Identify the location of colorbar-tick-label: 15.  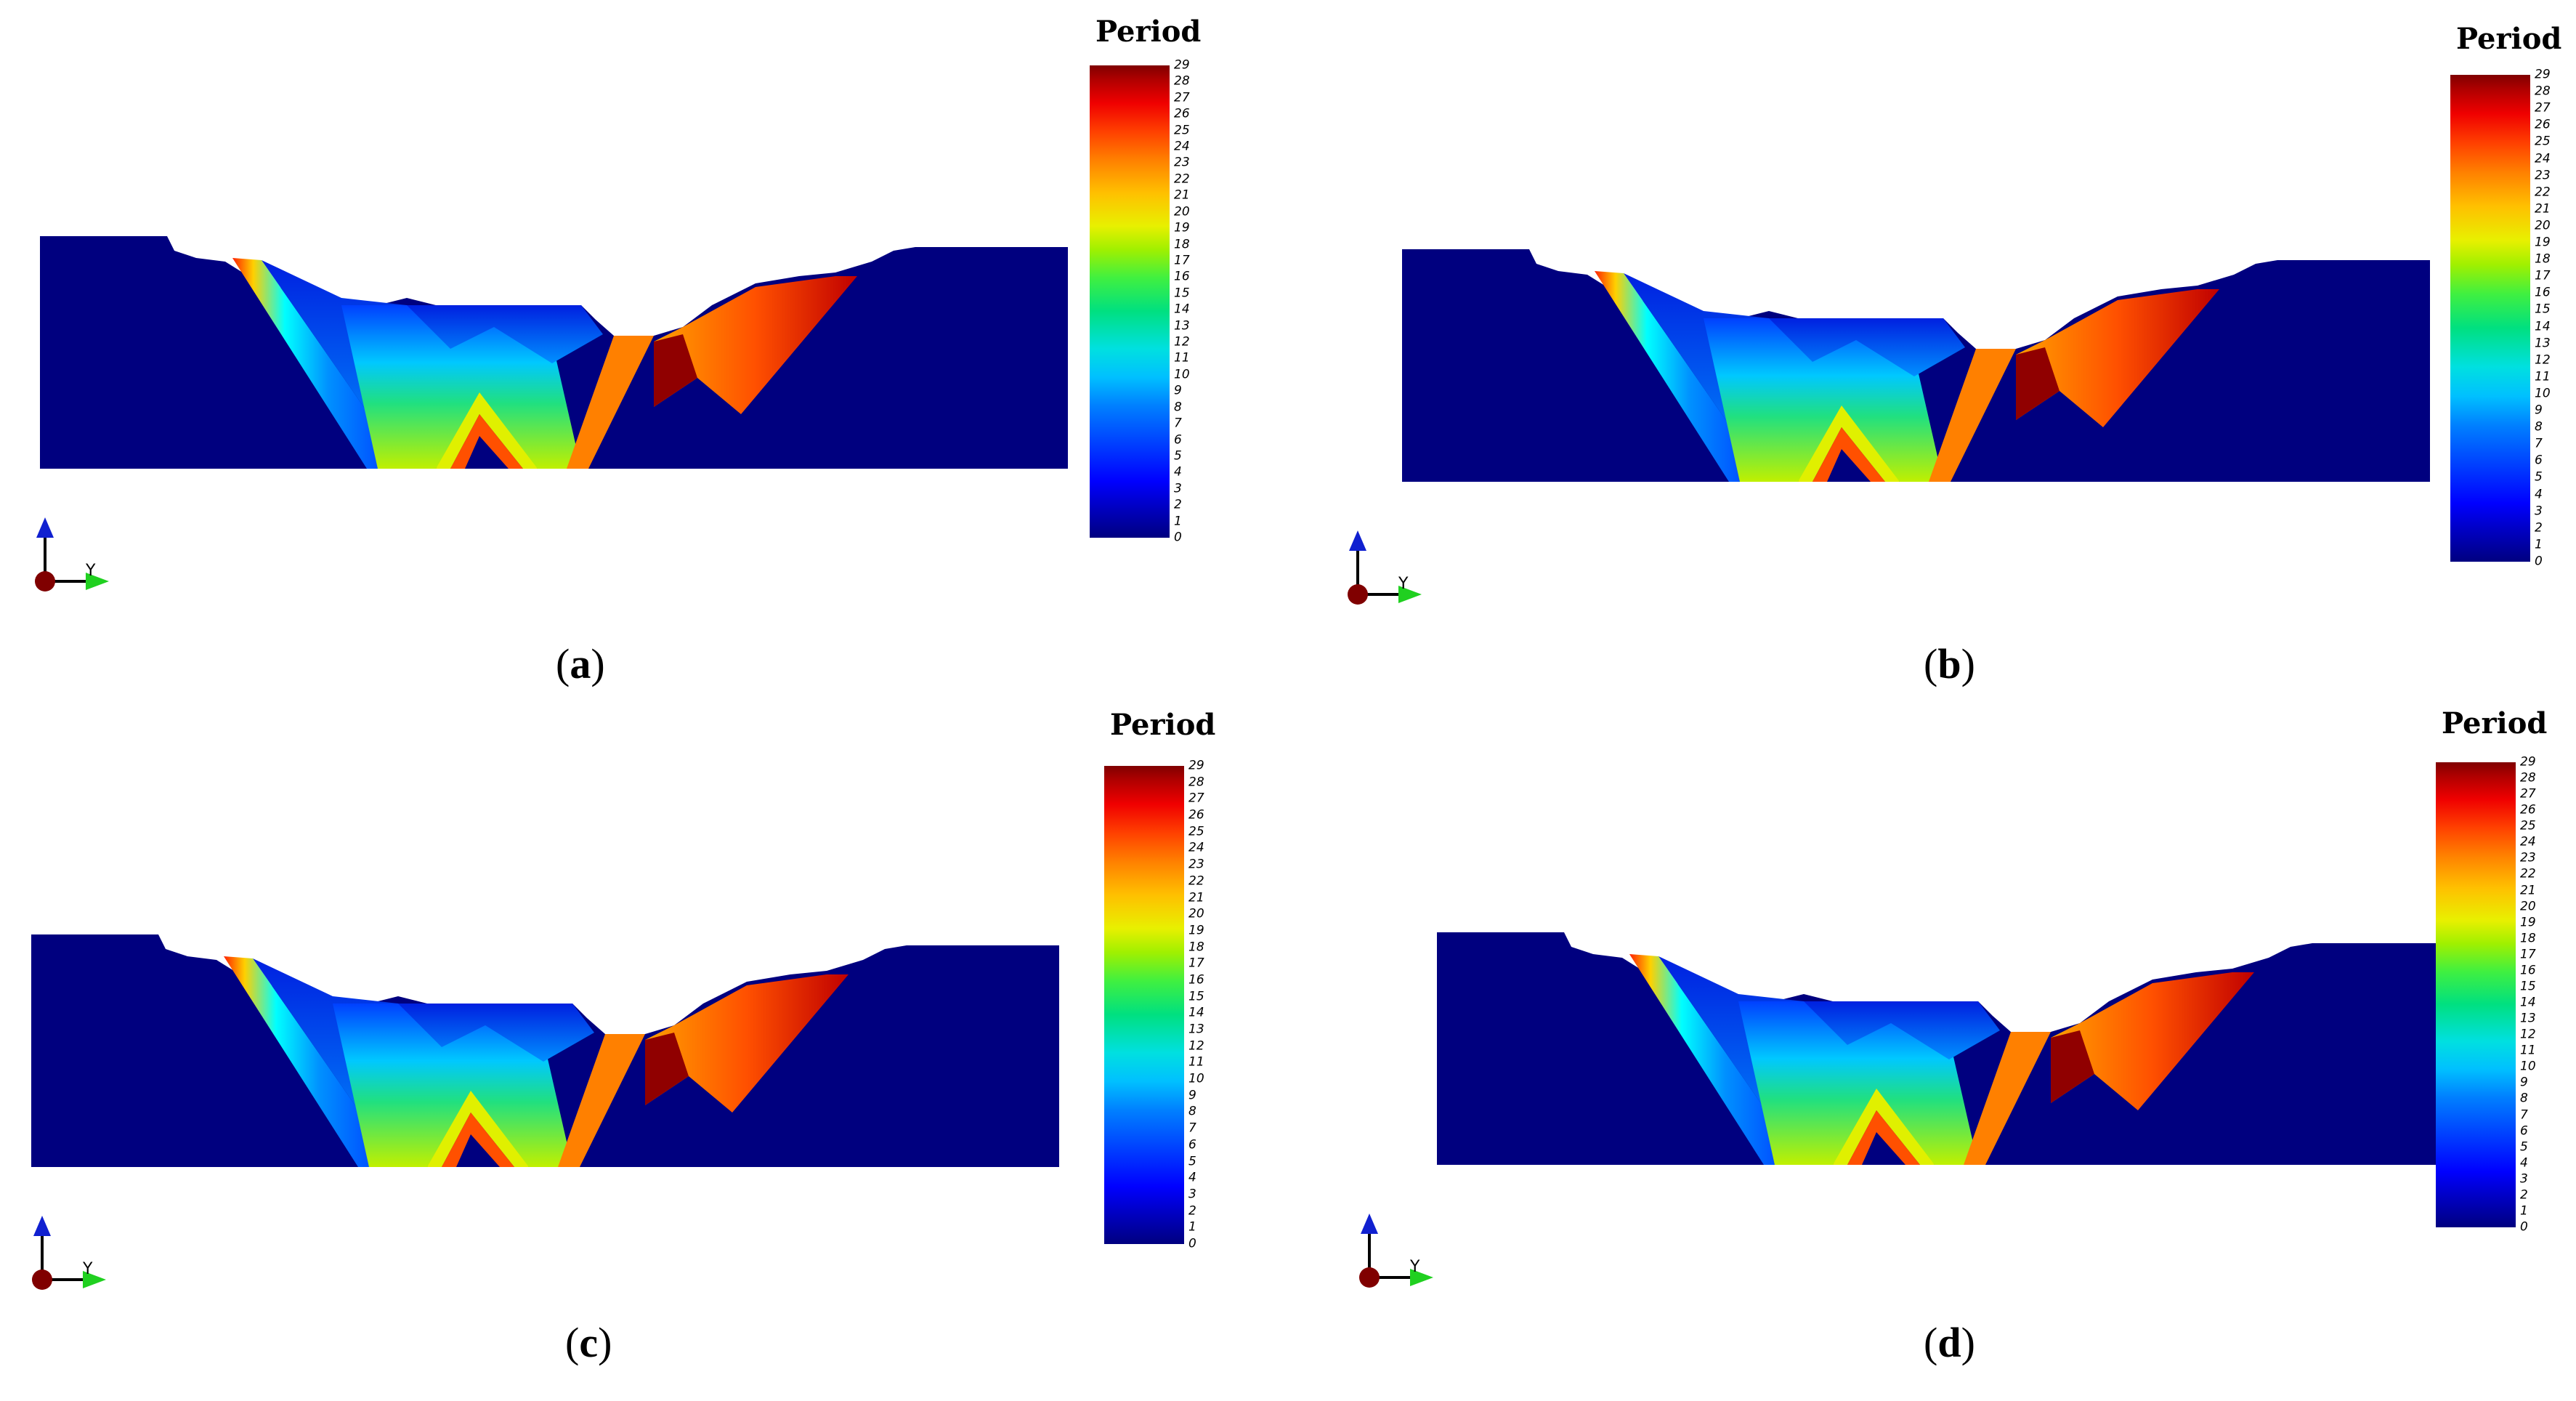
(1196, 996).